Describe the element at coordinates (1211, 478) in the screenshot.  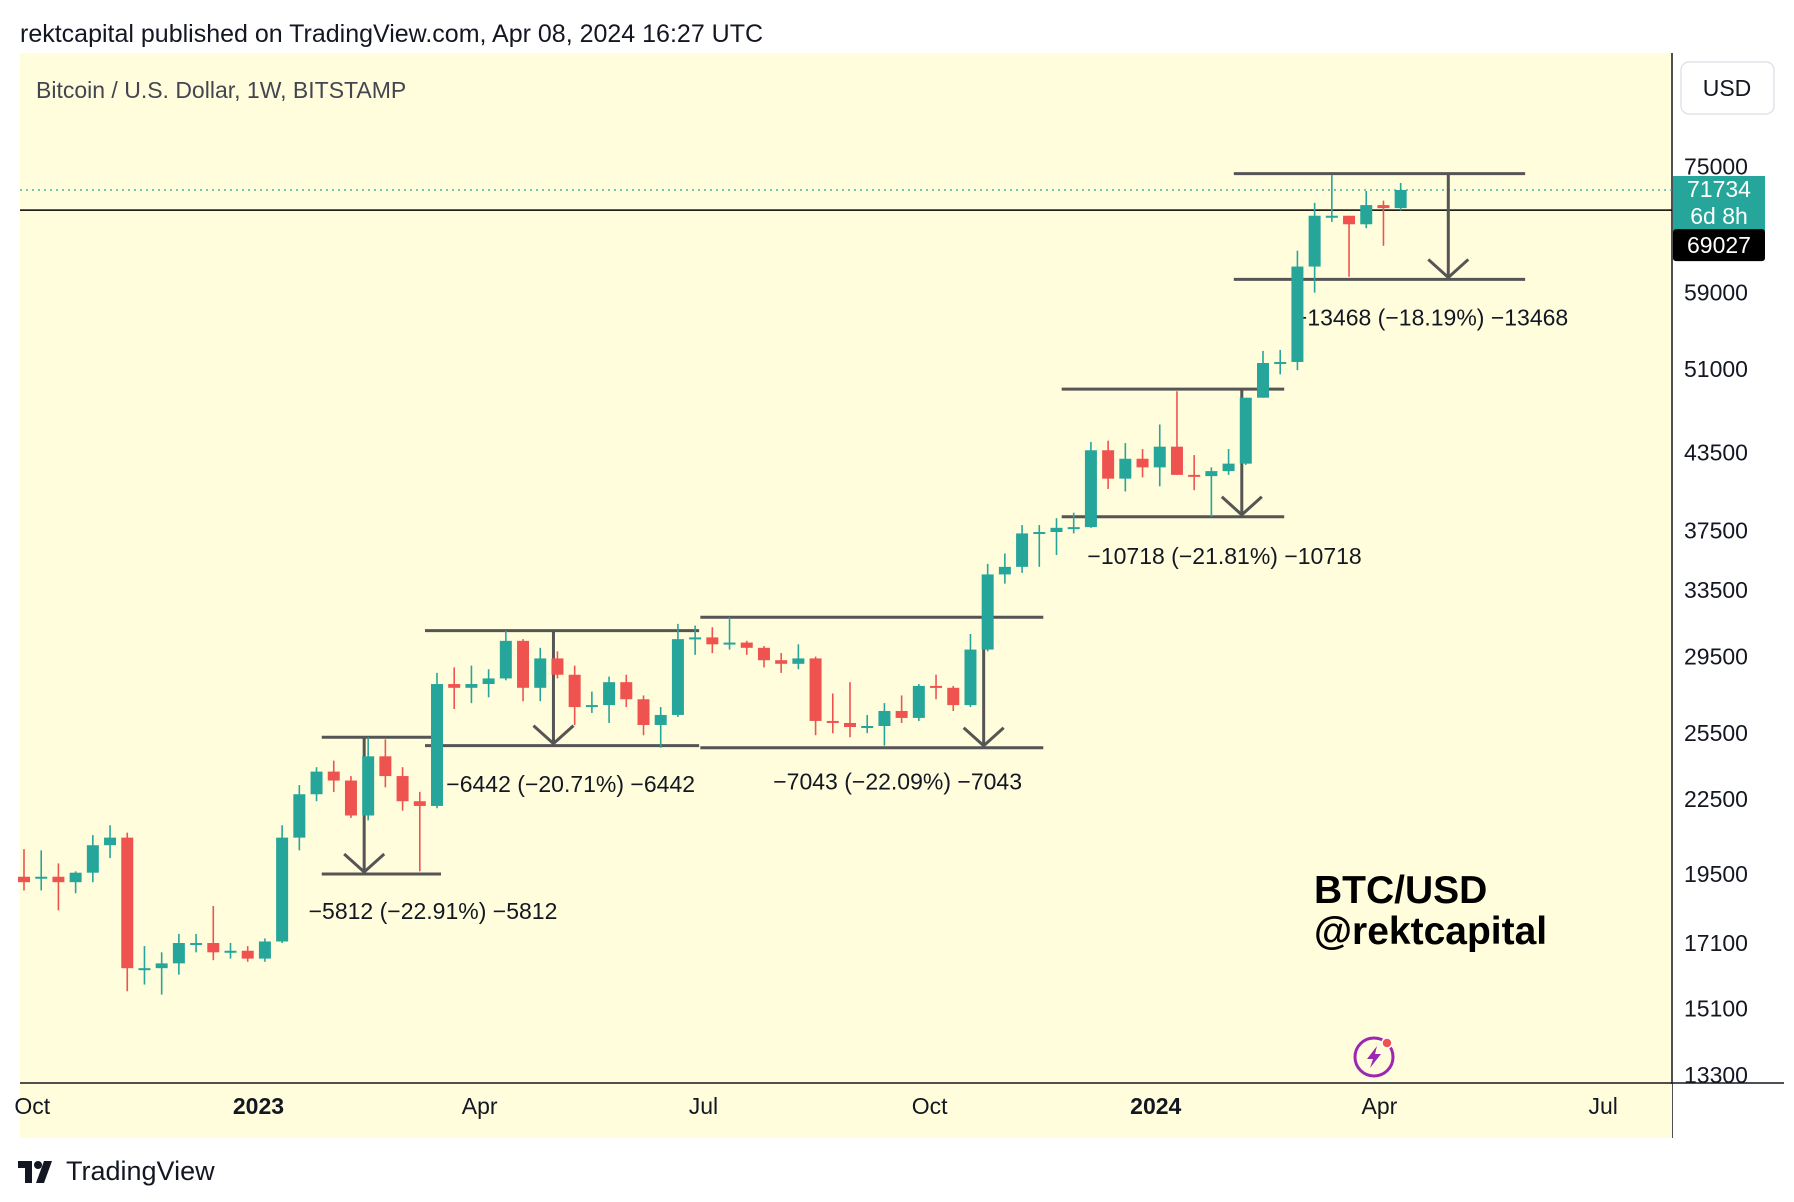
I see `drawdown-pattern: −10718 (−21.81%) −10718` at that location.